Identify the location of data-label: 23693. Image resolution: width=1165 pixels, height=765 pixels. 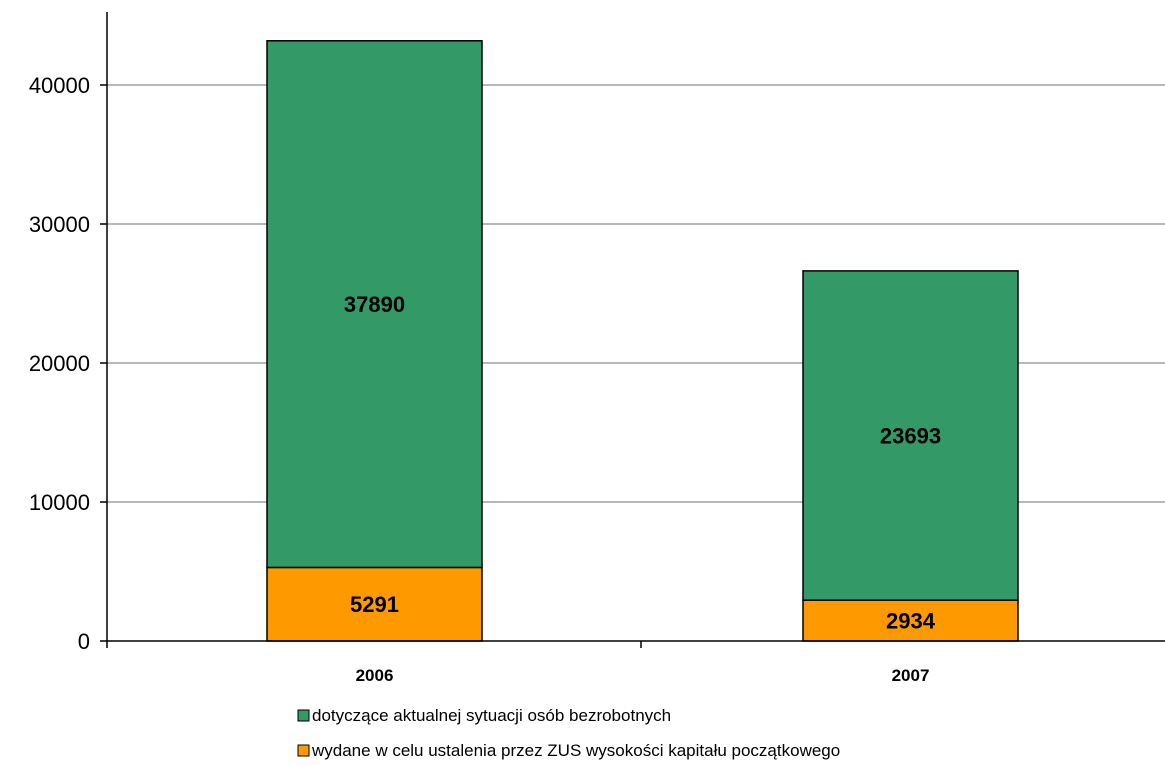
(910, 436).